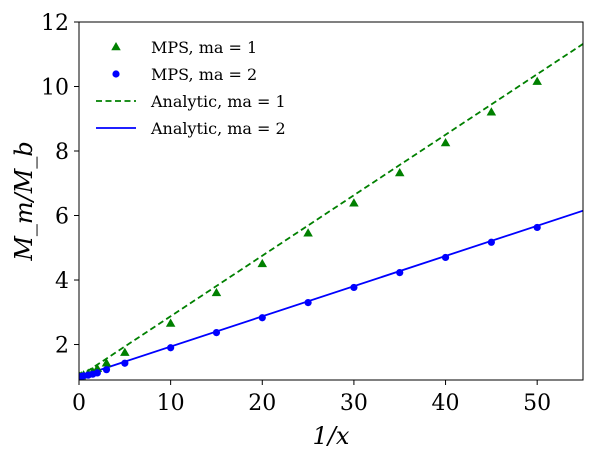 The height and width of the screenshot is (460, 598). Describe the element at coordinates (62, 217) in the screenshot. I see `y-tick-label-2: 6` at that location.